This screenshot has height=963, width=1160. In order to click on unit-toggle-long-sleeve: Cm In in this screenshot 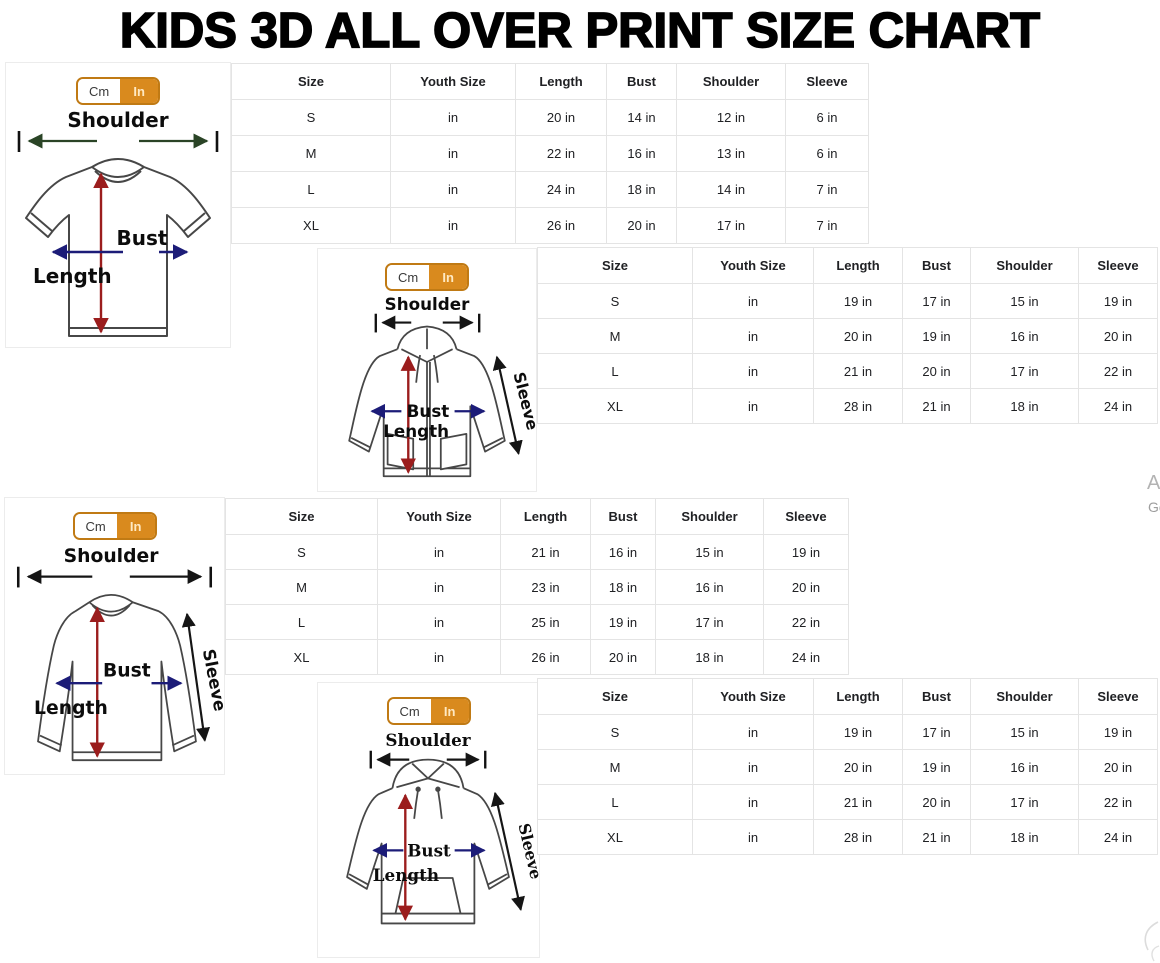, I will do `click(114, 526)`.